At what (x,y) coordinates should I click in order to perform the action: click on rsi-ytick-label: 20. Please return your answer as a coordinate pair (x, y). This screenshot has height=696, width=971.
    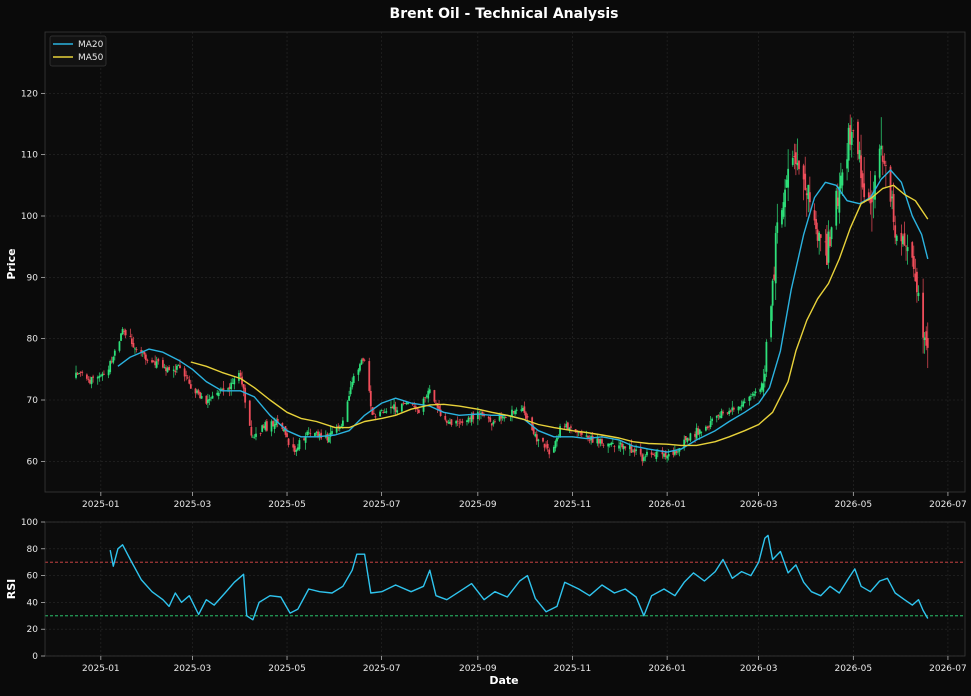
    Looking at the image, I should click on (33, 630).